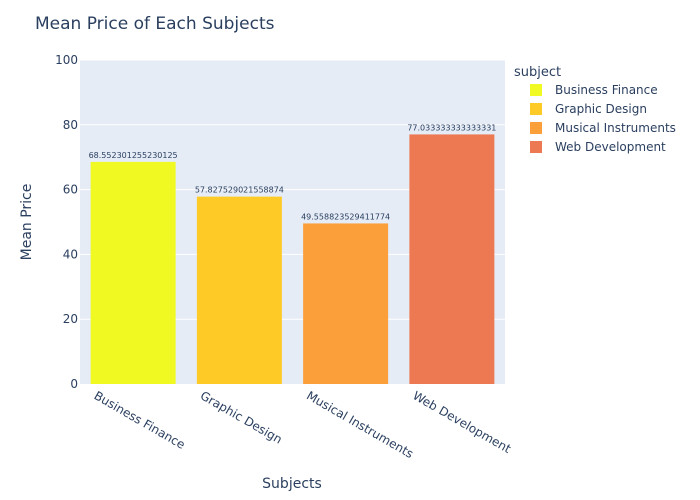 This screenshot has width=700, height=500. I want to click on legend-item-label: Graphic Design, so click(601, 109).